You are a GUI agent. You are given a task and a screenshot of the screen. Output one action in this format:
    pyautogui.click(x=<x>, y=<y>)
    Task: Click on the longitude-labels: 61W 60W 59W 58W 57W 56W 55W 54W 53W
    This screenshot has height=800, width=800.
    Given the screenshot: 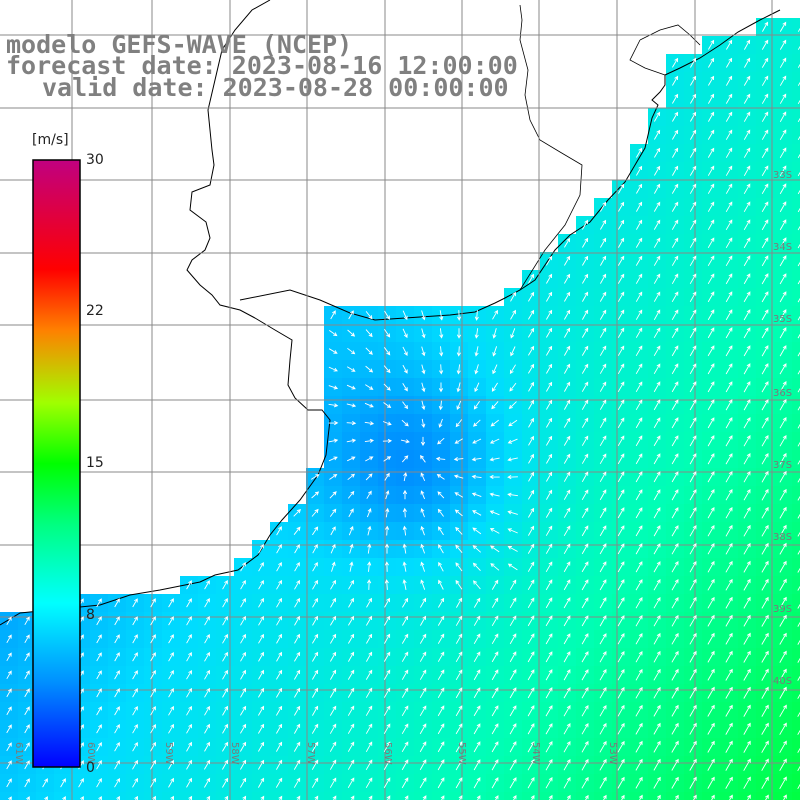 What is the action you would take?
    pyautogui.click(x=315, y=753)
    